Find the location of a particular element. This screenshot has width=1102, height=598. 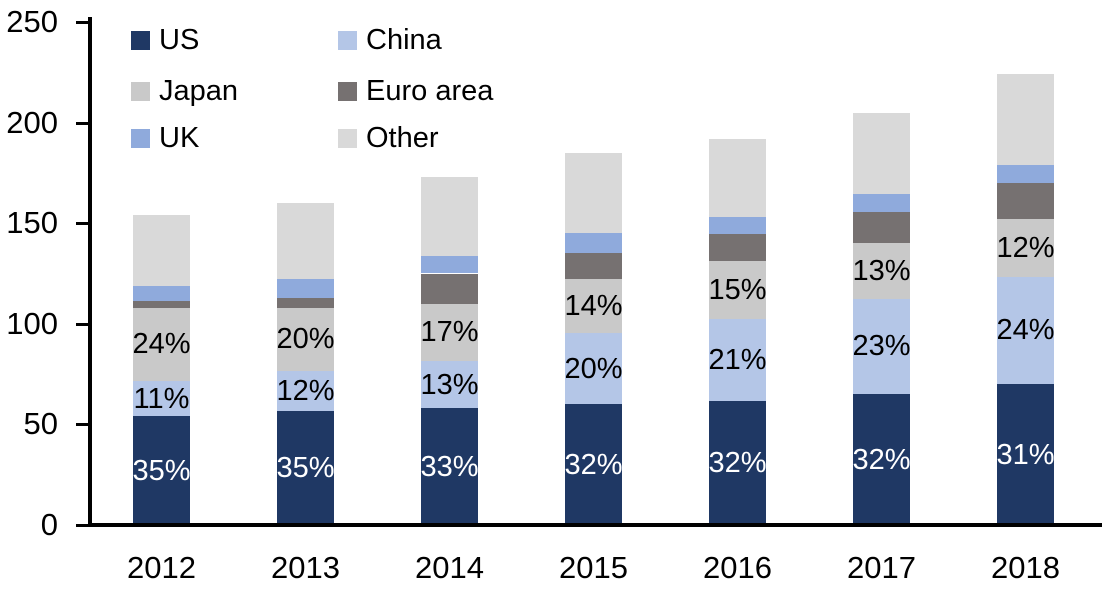

bar-label-2015-japan: 14% is located at coordinates (593, 305).